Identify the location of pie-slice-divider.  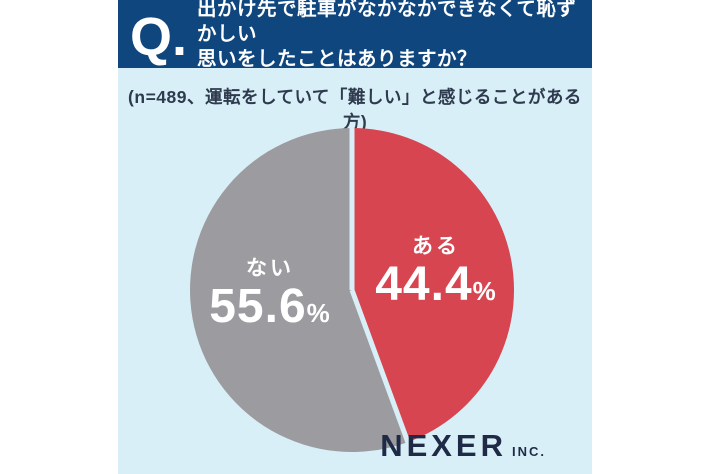
(380, 367).